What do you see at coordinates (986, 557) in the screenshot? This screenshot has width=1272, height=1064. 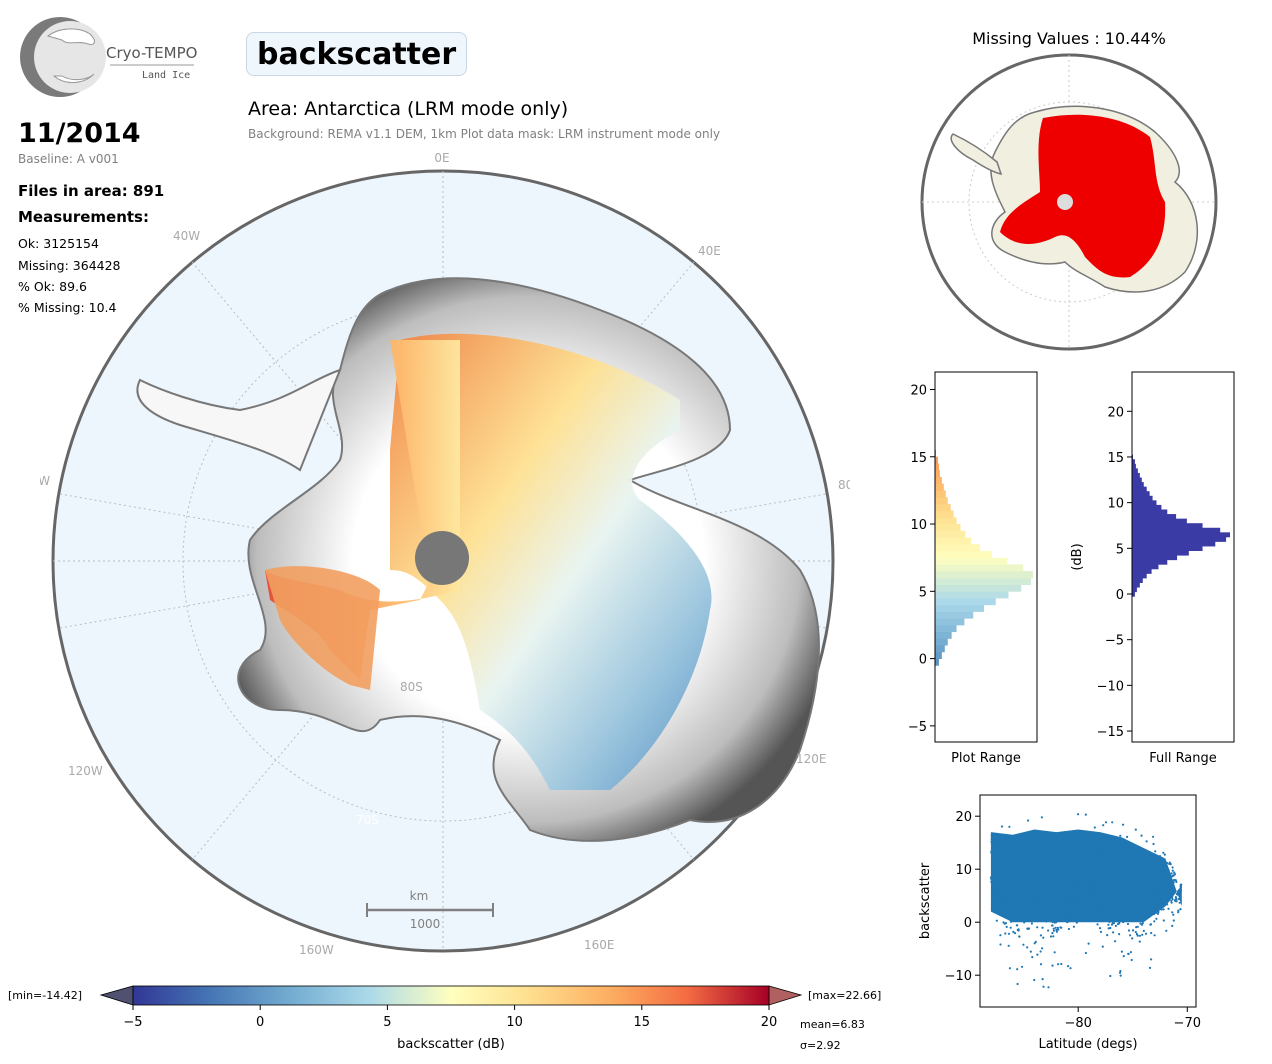 I see `histogram-frame` at bounding box center [986, 557].